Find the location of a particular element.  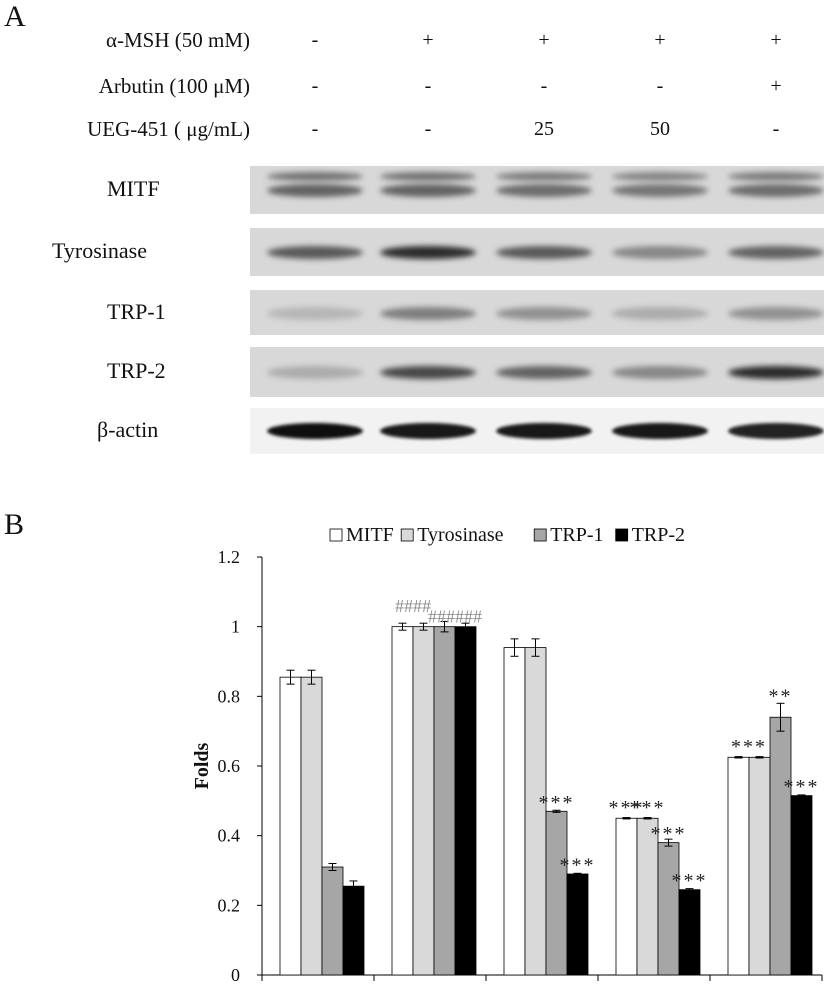

y-tick-label: 0.4 is located at coordinates (229, 836).